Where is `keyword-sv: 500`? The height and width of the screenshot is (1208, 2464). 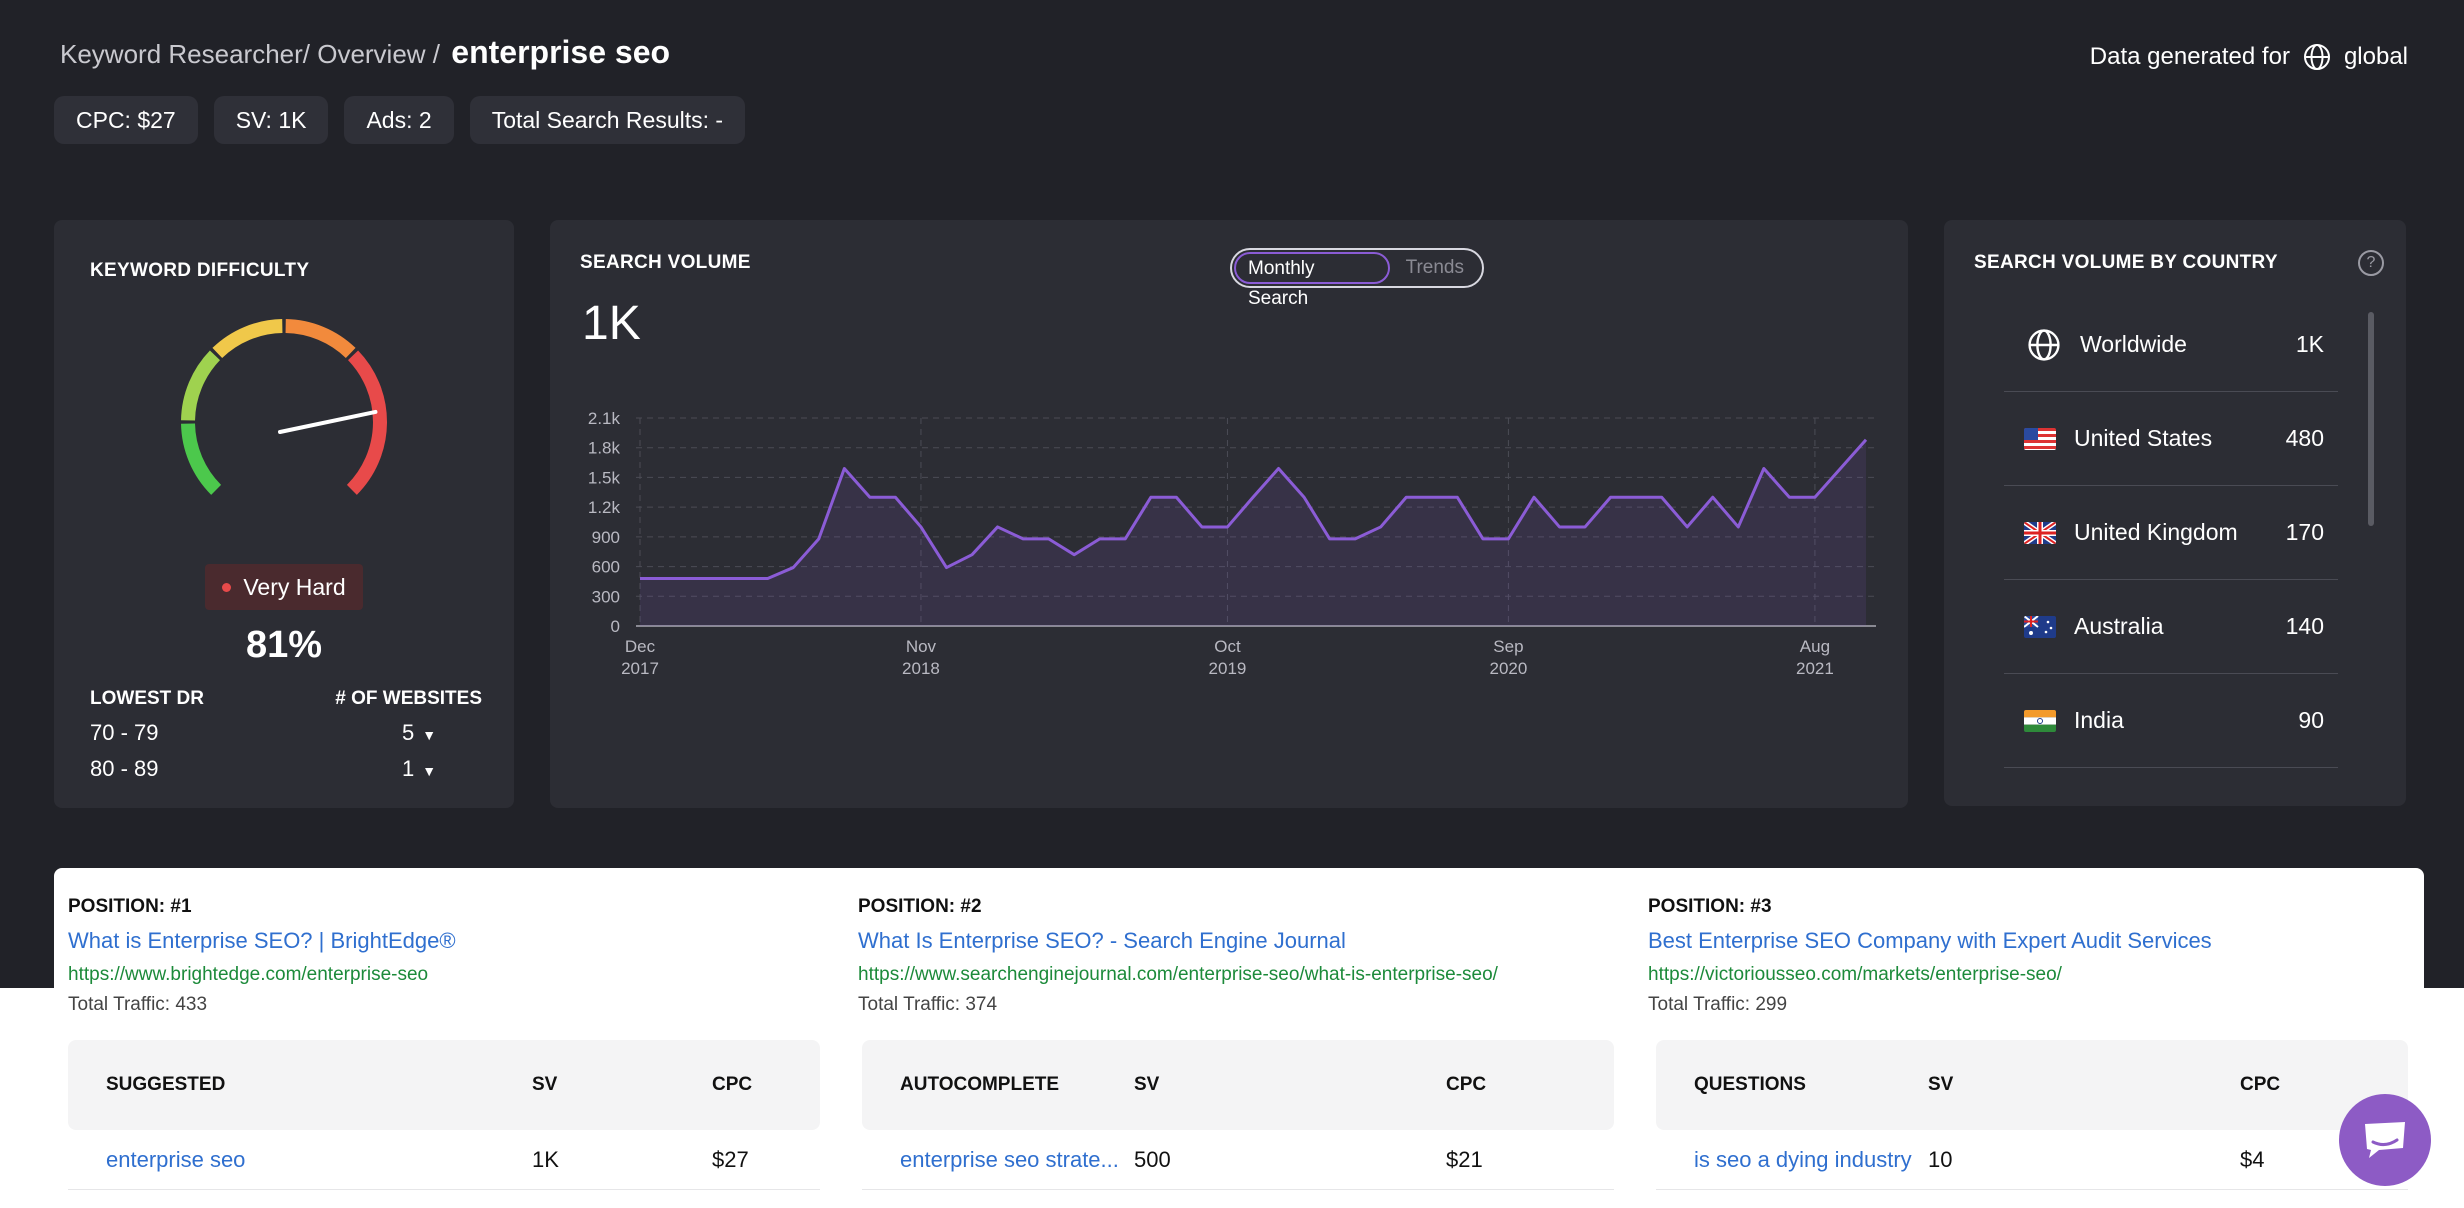 keyword-sv: 500 is located at coordinates (1152, 1159).